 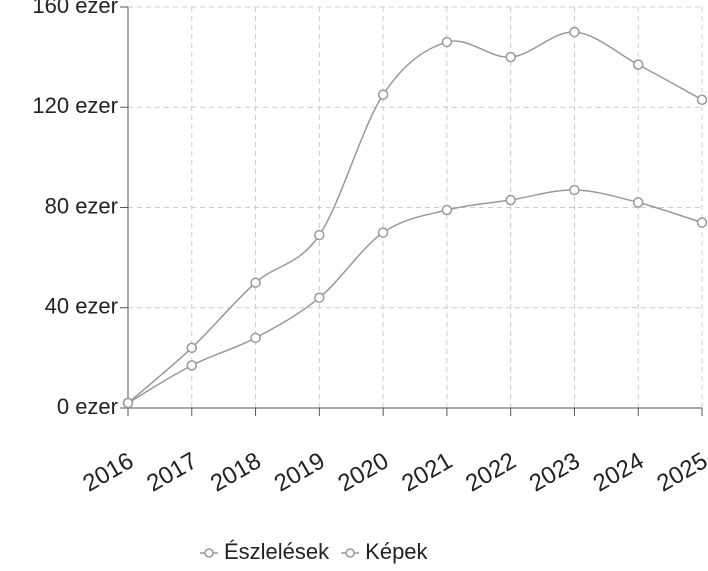 What do you see at coordinates (619, 472) in the screenshot?
I see `x-tick-label: 2024` at bounding box center [619, 472].